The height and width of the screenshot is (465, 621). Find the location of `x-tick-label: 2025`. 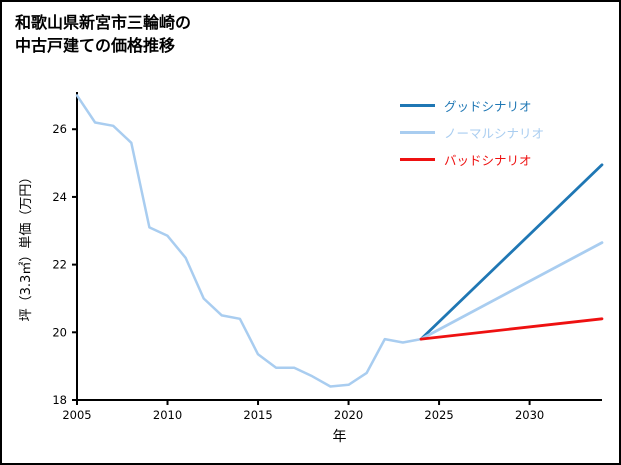

x-tick-label: 2025 is located at coordinates (438, 415).